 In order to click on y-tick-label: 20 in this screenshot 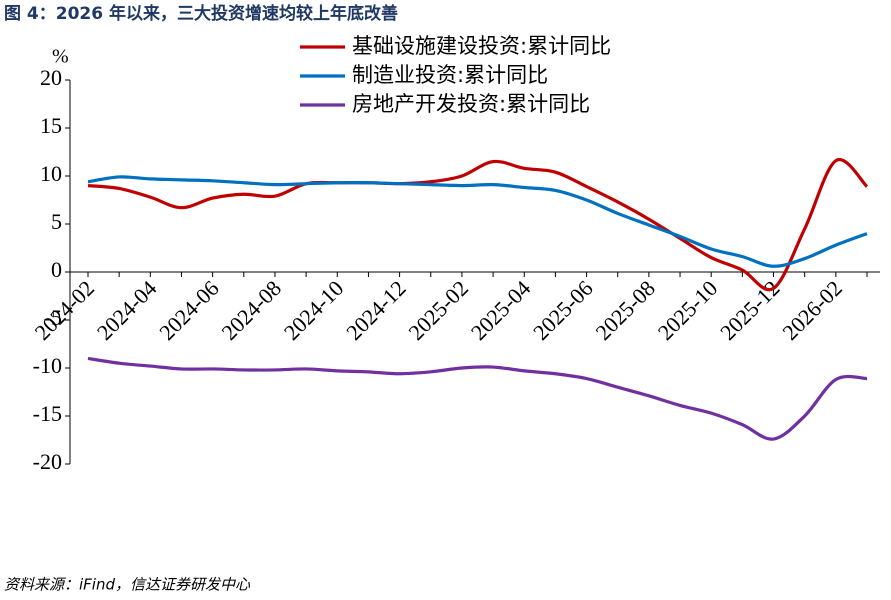, I will do `click(51, 77)`.